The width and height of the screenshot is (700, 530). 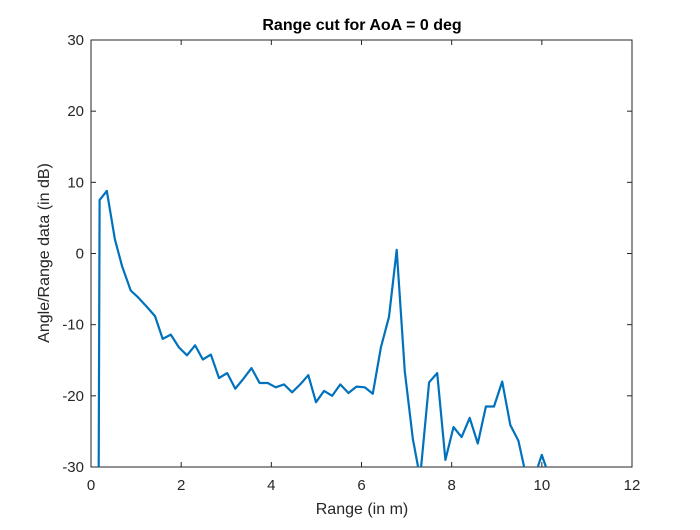 I want to click on y-tick-label: 0, so click(x=80, y=254).